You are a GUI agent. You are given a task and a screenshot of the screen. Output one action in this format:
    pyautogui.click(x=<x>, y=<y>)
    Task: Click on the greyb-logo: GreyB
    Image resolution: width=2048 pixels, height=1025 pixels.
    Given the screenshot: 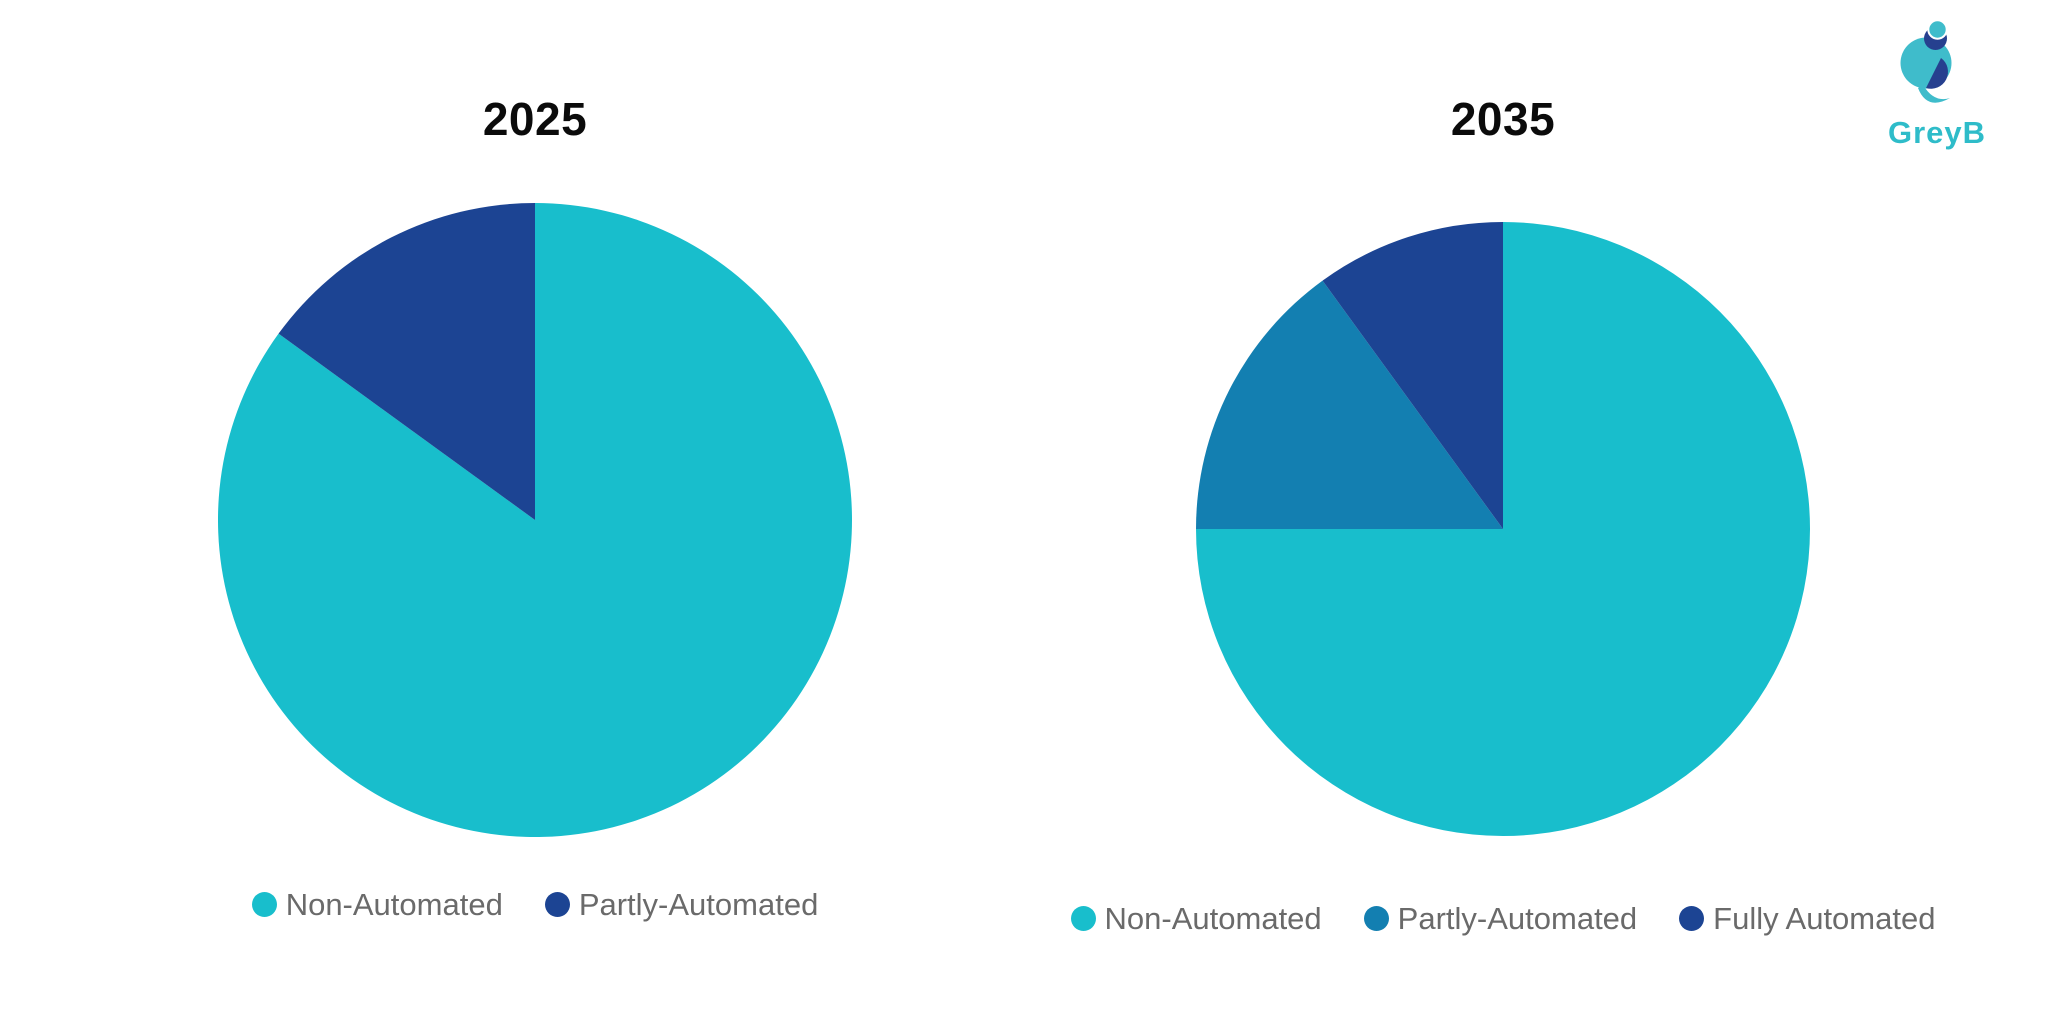 What is the action you would take?
    pyautogui.click(x=1944, y=83)
    